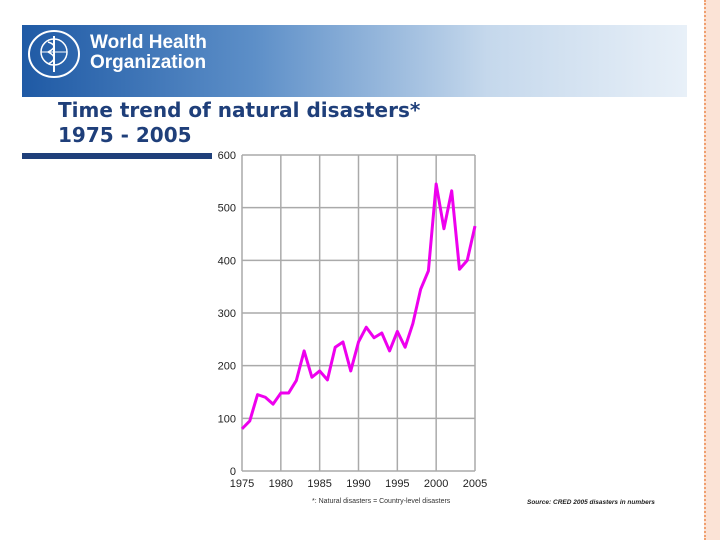  What do you see at coordinates (475, 484) in the screenshot?
I see `x-tick-label: 2005` at bounding box center [475, 484].